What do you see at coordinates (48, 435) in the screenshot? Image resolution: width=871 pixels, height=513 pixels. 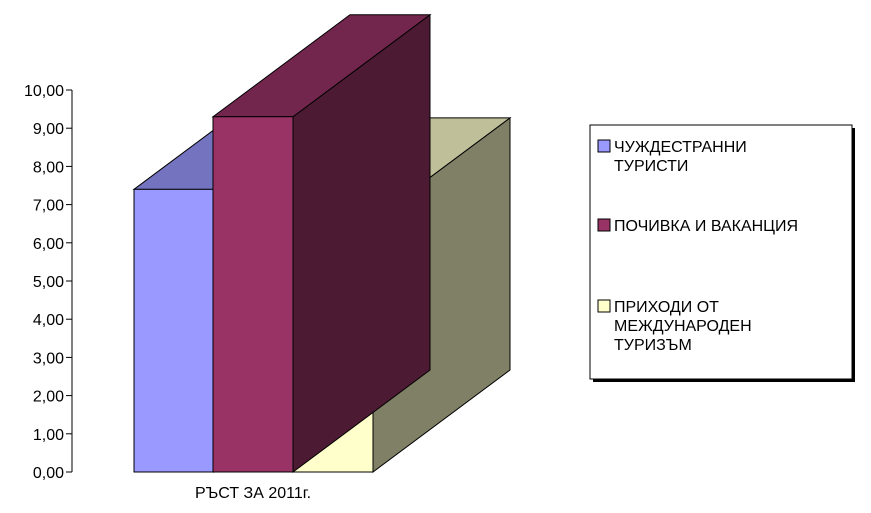 I see `y-tick-label: 1,00` at bounding box center [48, 435].